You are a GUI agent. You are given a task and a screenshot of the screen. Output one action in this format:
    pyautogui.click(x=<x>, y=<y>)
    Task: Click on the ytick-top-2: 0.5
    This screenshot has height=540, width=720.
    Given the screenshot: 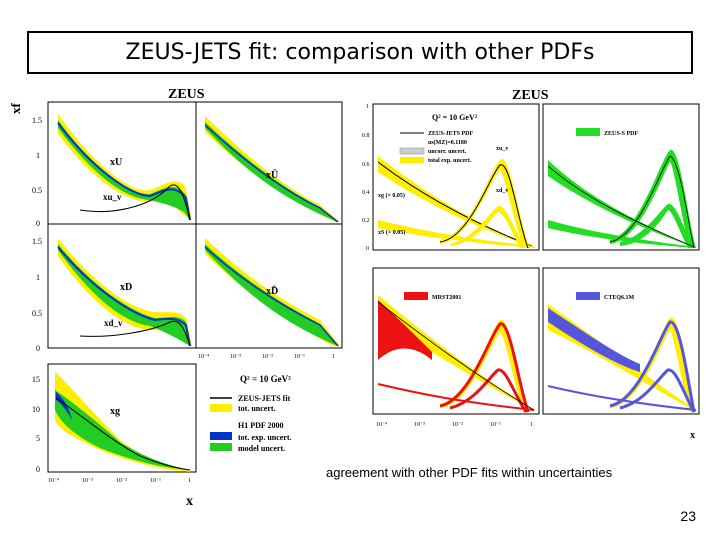 What is the action you would take?
    pyautogui.click(x=37, y=190)
    